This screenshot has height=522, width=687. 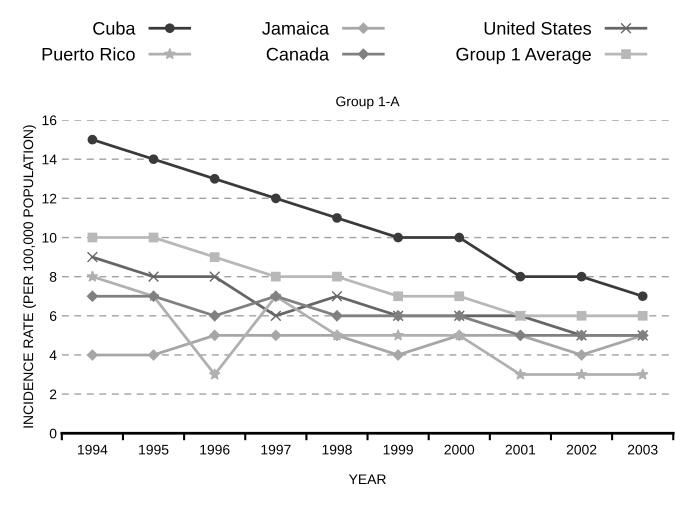 I want to click on y-tick-label: 2, so click(x=53, y=394).